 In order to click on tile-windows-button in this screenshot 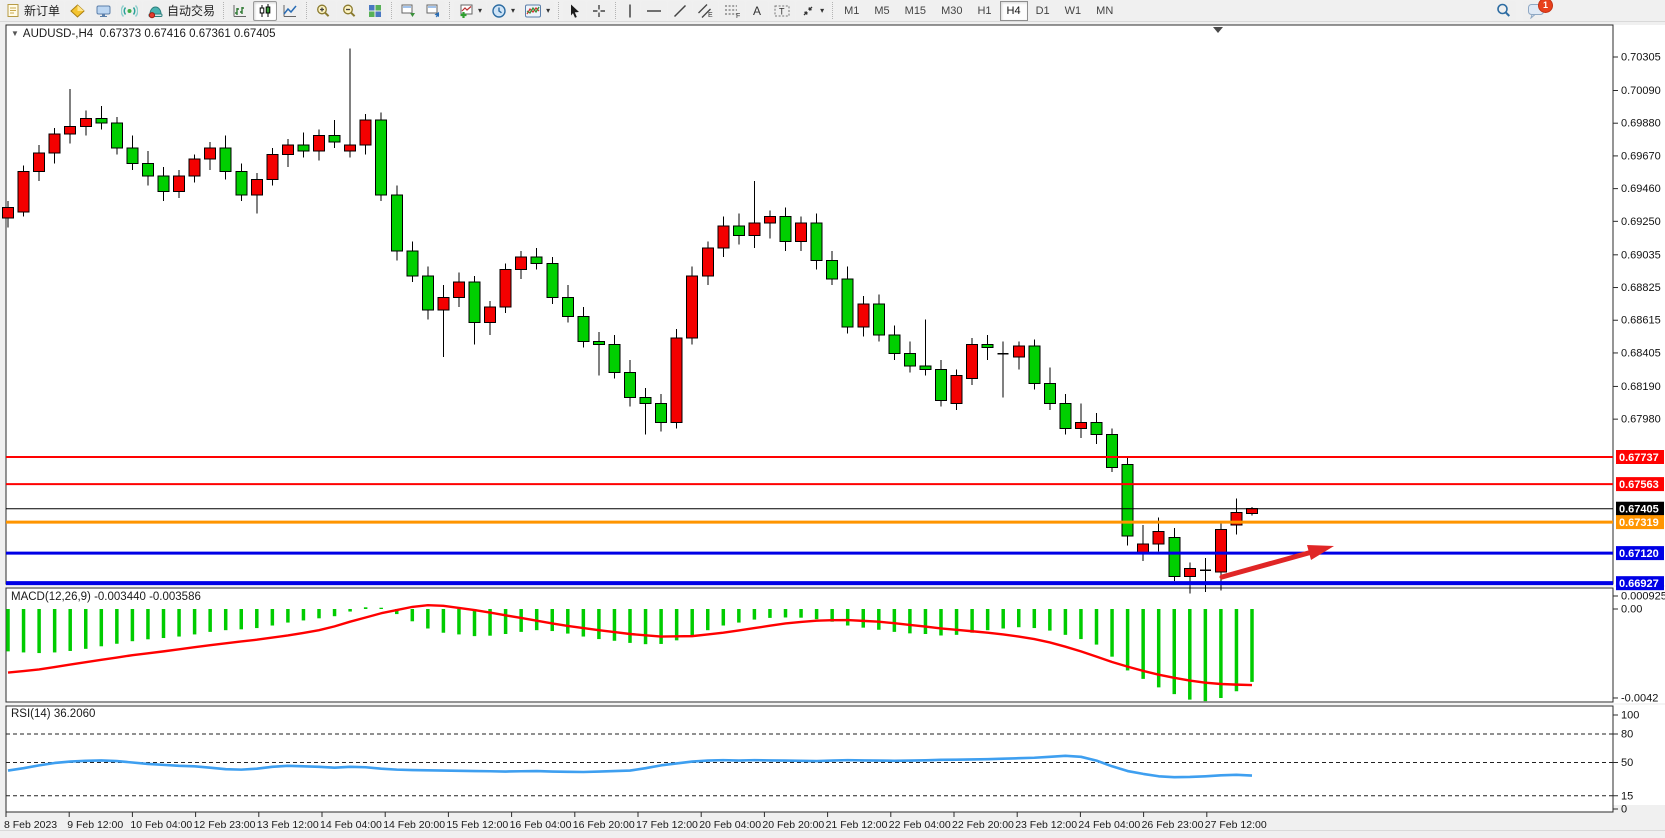, I will do `click(375, 10)`.